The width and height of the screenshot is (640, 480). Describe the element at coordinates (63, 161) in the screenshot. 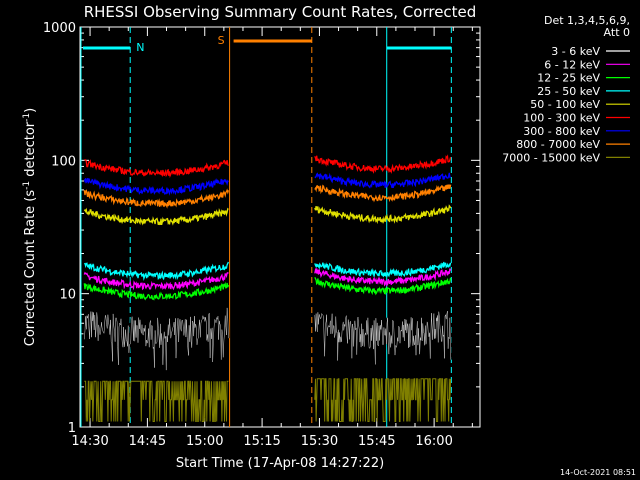

I see `y-tick-label: 100` at that location.